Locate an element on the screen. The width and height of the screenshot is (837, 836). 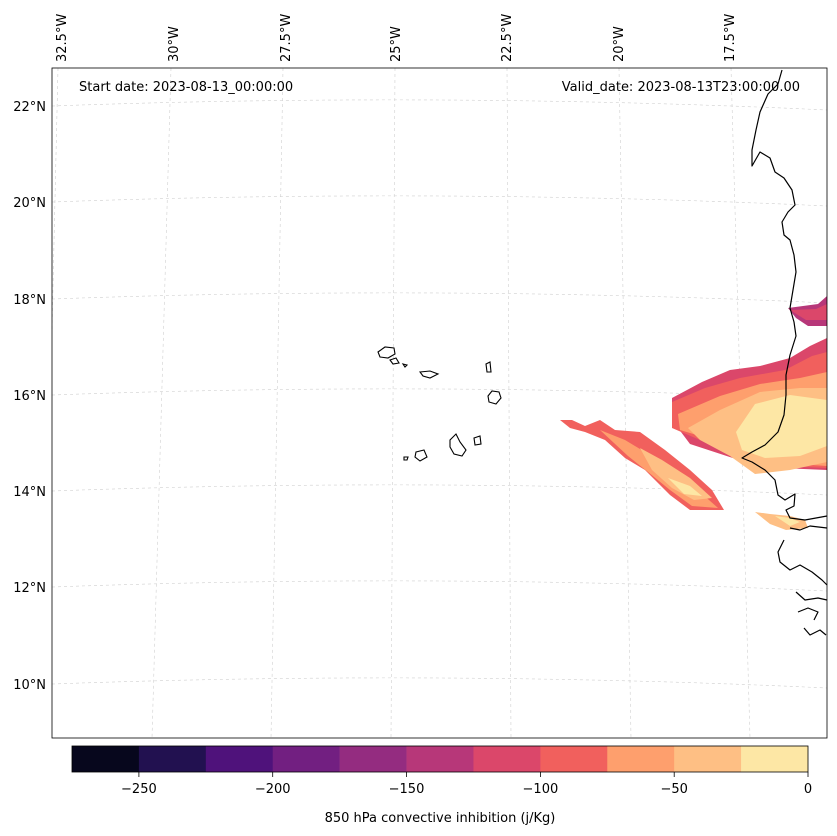
latitude-labels: 22°N 20°N 18°N 16°N 14°N 12°N 10°N is located at coordinates (29, 396).